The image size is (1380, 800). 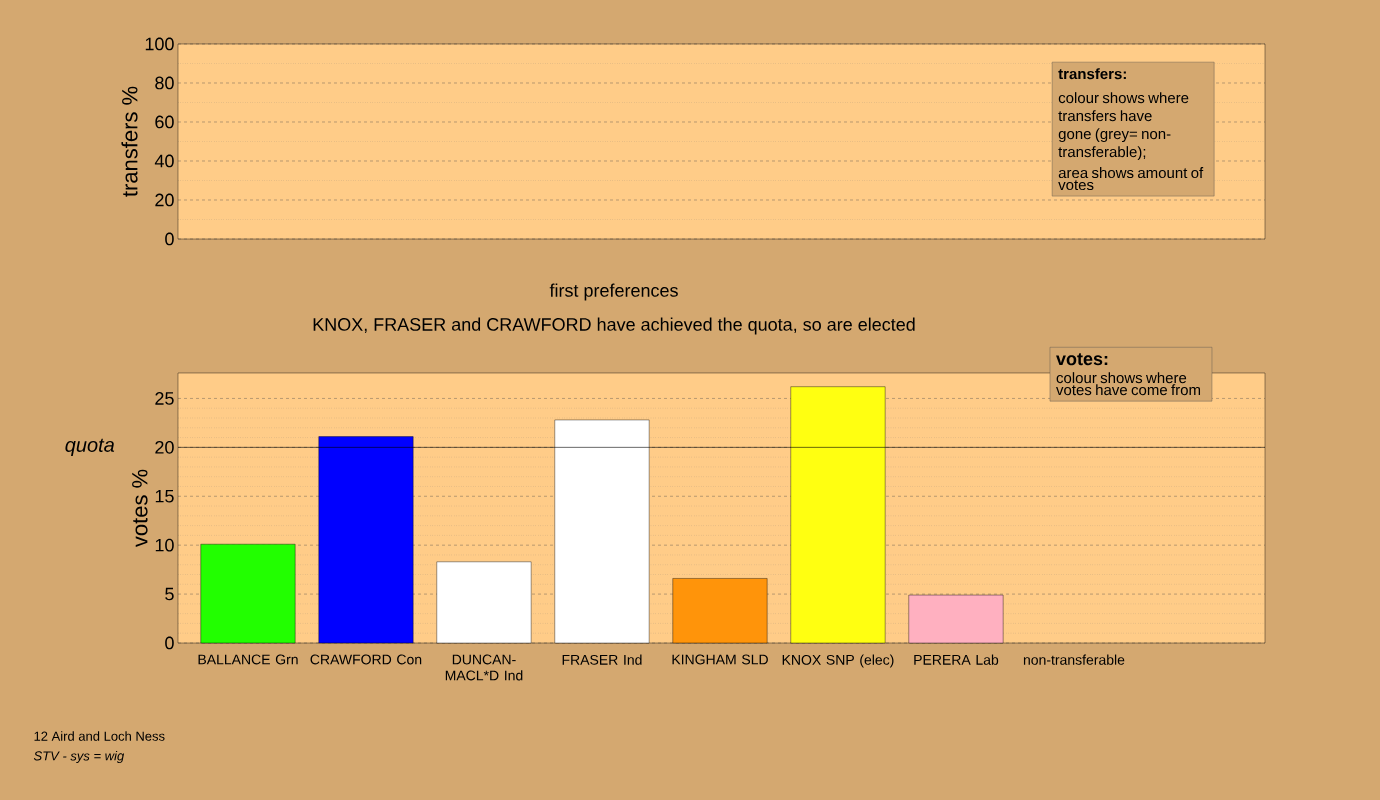 I want to click on ref-line-label: quota, so click(x=90, y=447).